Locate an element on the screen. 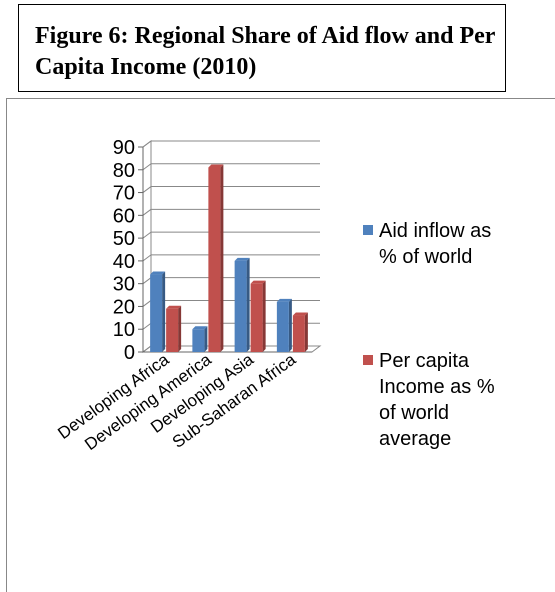 This screenshot has height=592, width=555. legend-label: Aid inflow as is located at coordinates (435, 231).